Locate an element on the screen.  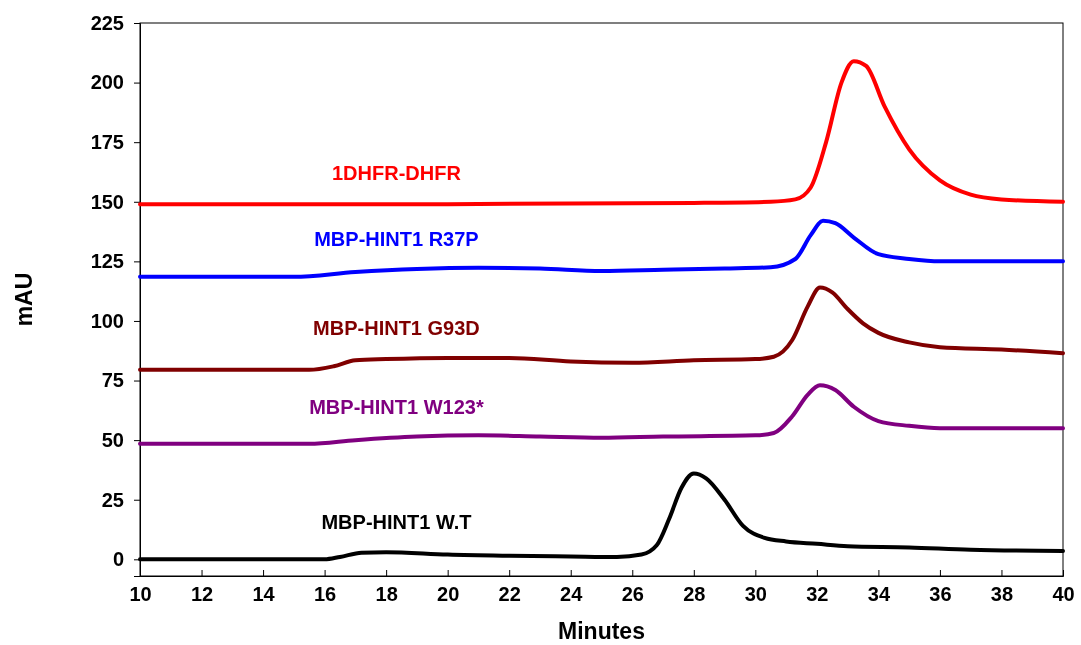
x-tick-label: 38 is located at coordinates (1002, 594).